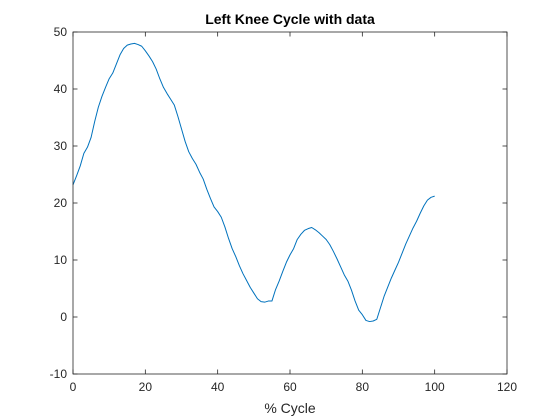  What do you see at coordinates (73, 387) in the screenshot?
I see `x-tick-label: 0` at bounding box center [73, 387].